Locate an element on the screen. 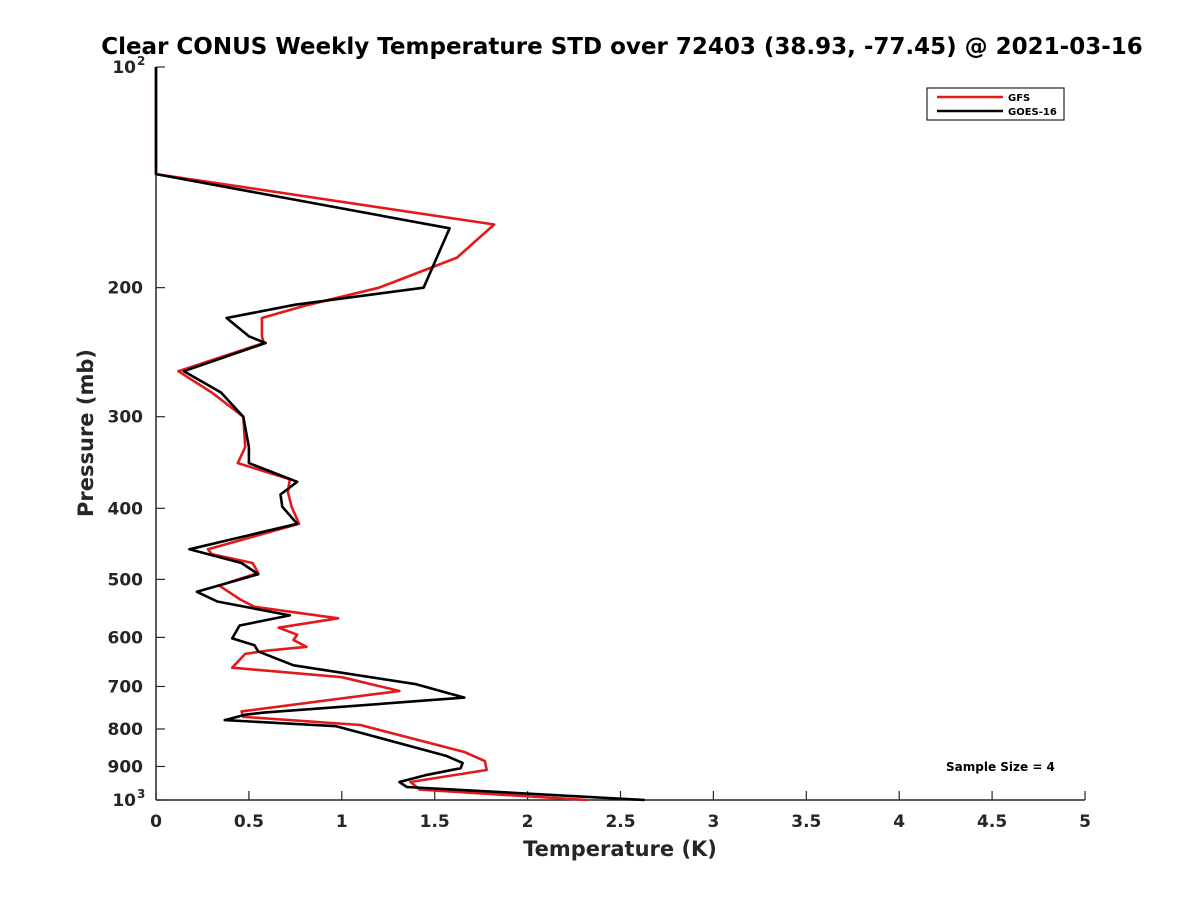 Image resolution: width=1200 pixels, height=900 pixels. y-tick-label: 600 is located at coordinates (126, 638).